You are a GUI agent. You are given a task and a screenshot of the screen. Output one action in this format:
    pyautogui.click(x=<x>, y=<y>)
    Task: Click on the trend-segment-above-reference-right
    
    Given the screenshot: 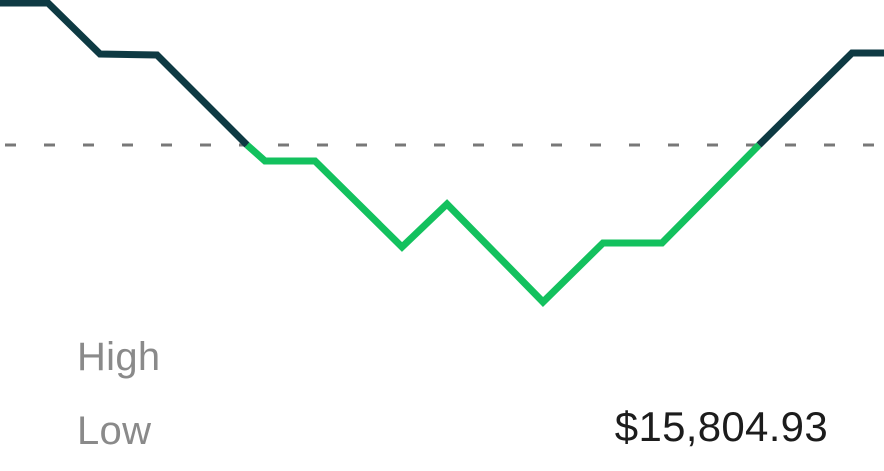 What is the action you would take?
    pyautogui.click(x=820, y=98)
    